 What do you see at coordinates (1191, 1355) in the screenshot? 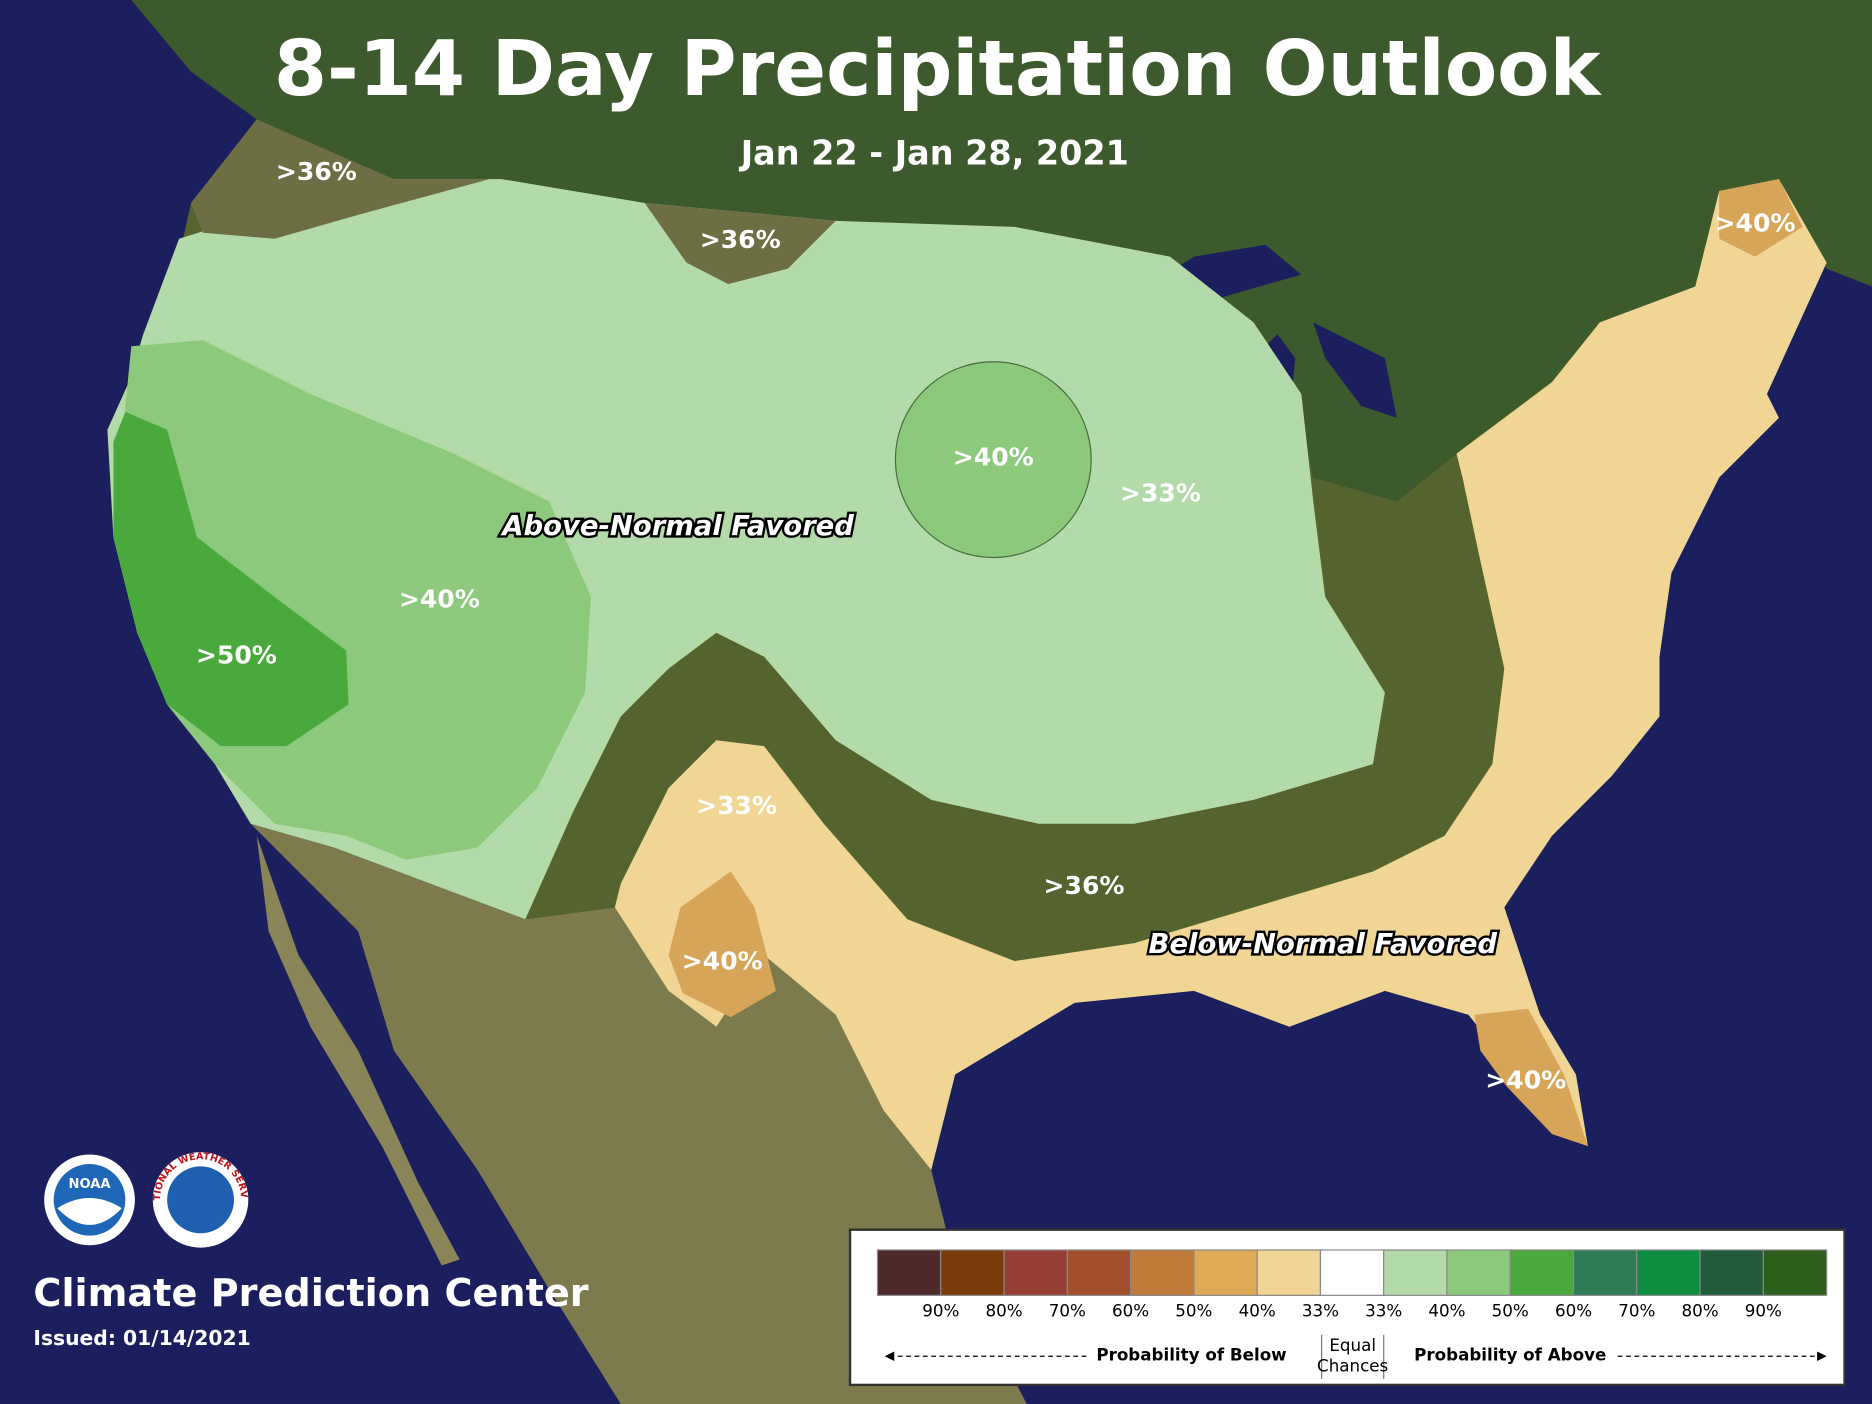
I see `below-label: Probability of Below` at bounding box center [1191, 1355].